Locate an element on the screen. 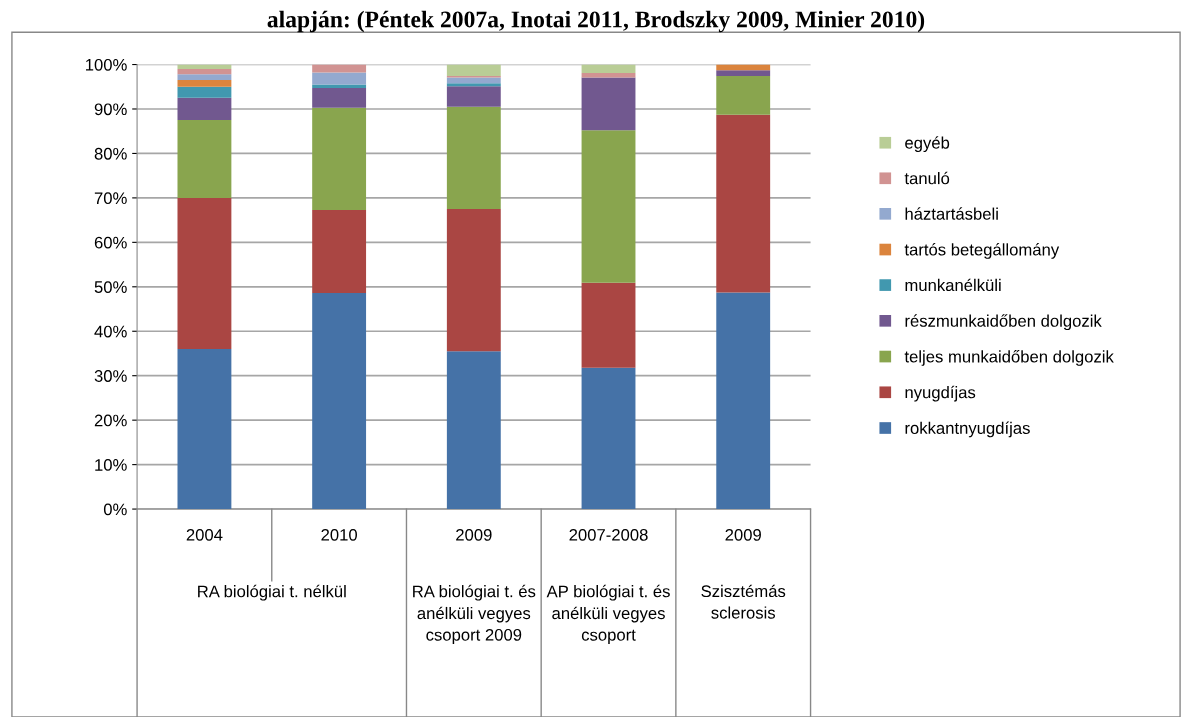 The width and height of the screenshot is (1192, 717). x-tick-label: 2010 is located at coordinates (339, 534).